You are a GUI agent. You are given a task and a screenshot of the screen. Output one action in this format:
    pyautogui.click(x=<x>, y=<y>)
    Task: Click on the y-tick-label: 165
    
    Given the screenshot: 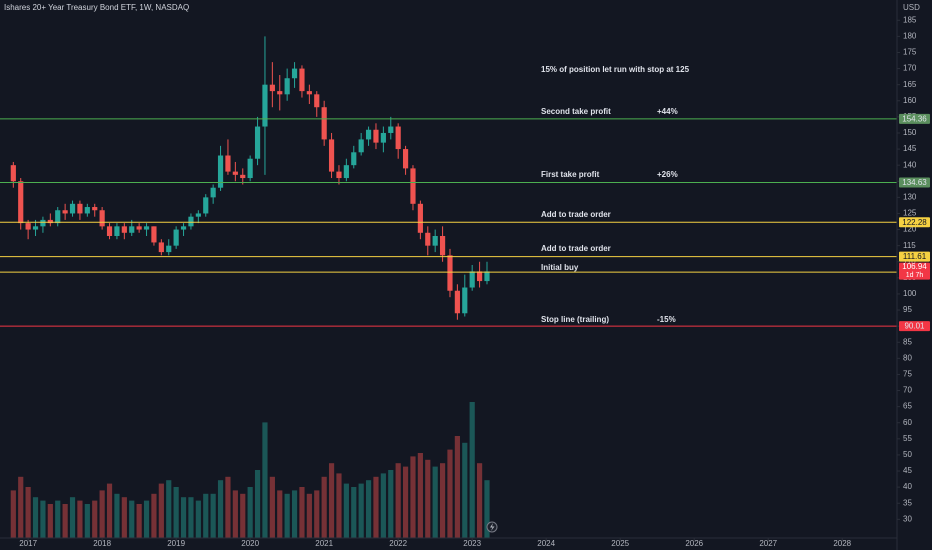 What is the action you would take?
    pyautogui.click(x=910, y=84)
    